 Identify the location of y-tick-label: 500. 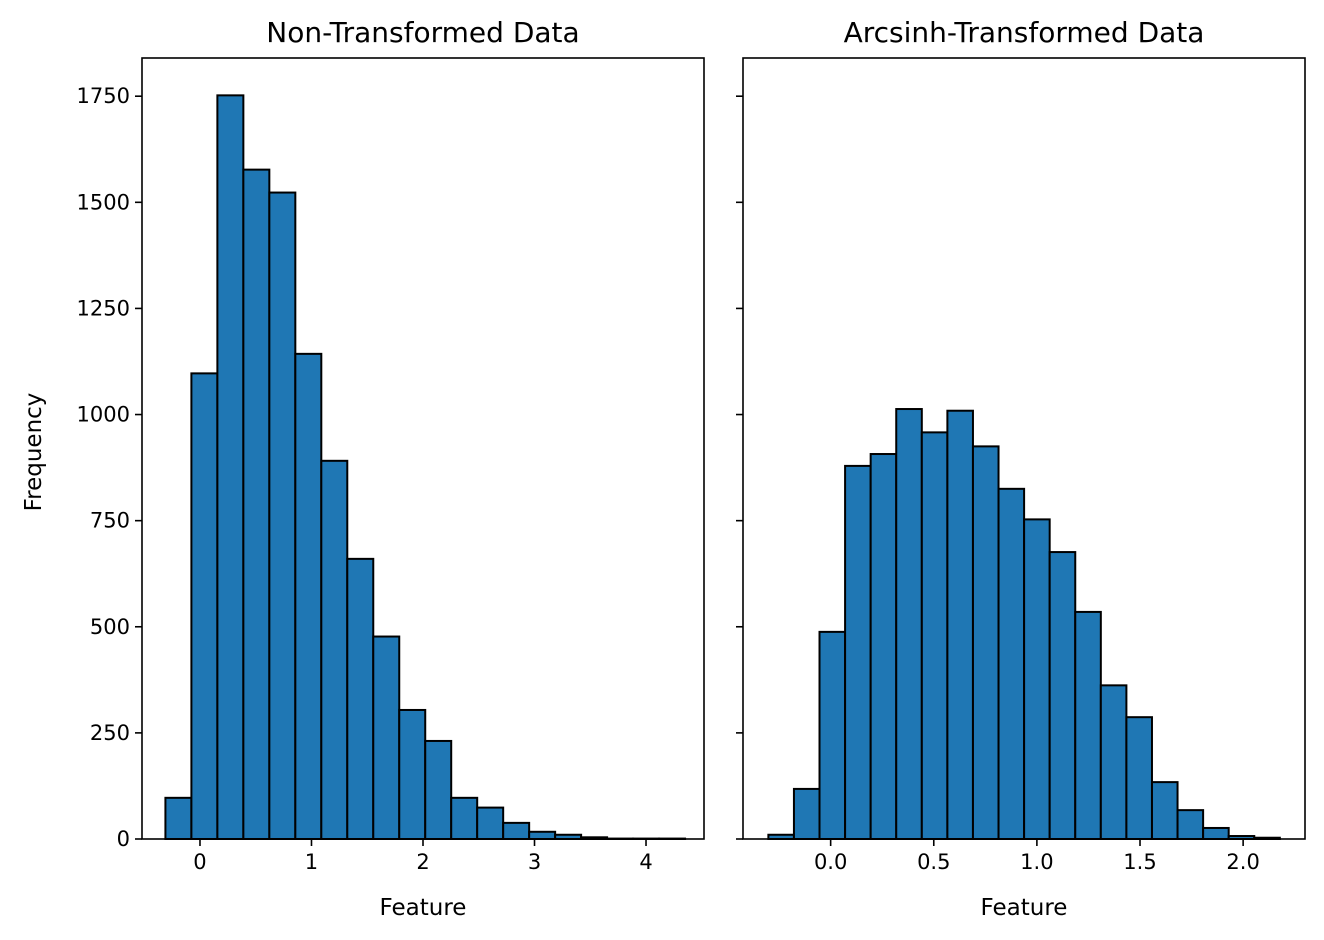
(110, 627).